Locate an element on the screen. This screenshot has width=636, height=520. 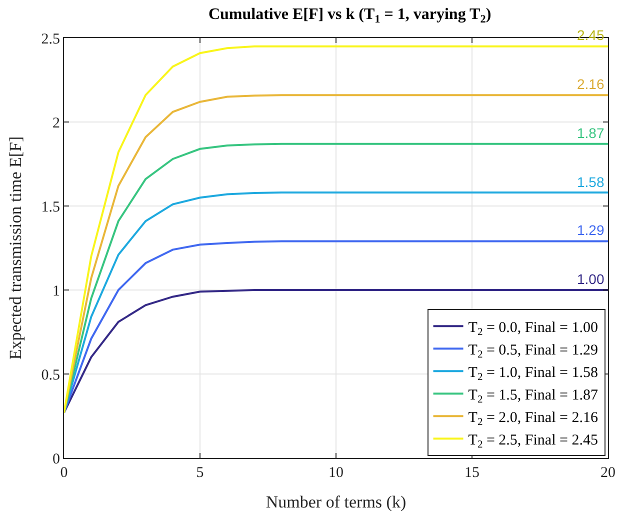
x-tick-label: 5 is located at coordinates (200, 473).